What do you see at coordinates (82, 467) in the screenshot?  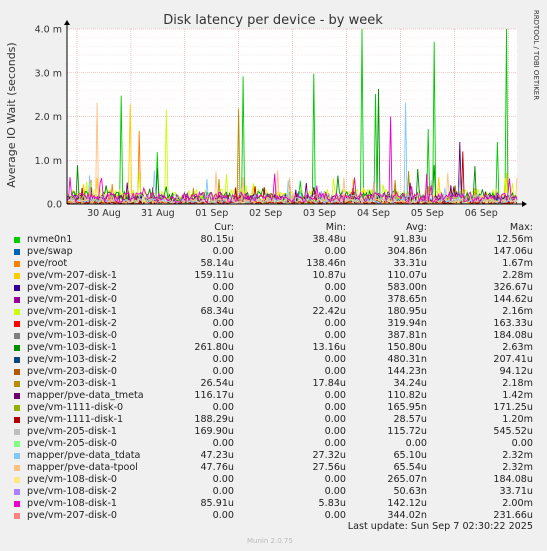 I see `series-name: mapper/pve-data-tpool` at bounding box center [82, 467].